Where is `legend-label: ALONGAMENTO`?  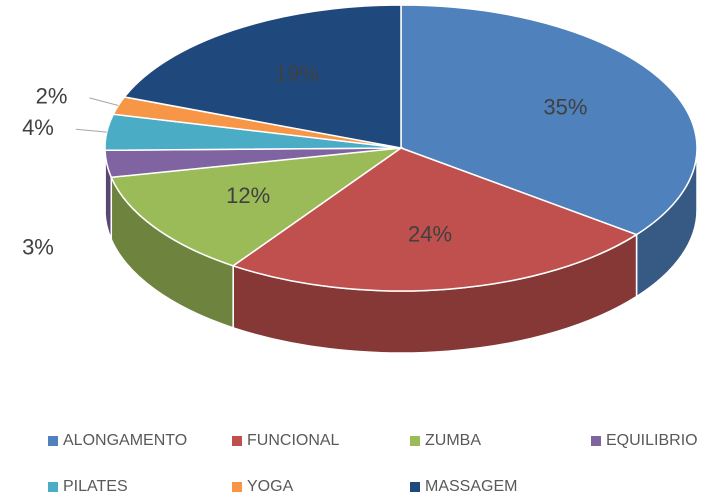
legend-label: ALONGAMENTO is located at coordinates (125, 440).